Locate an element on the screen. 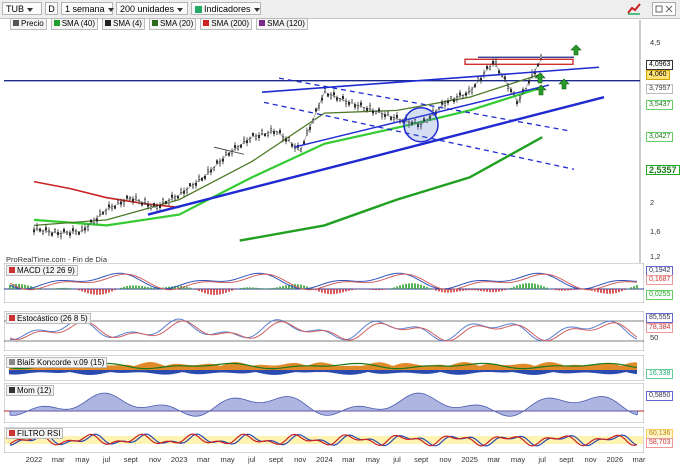  units-select: 200 unidades is located at coordinates (152, 8).